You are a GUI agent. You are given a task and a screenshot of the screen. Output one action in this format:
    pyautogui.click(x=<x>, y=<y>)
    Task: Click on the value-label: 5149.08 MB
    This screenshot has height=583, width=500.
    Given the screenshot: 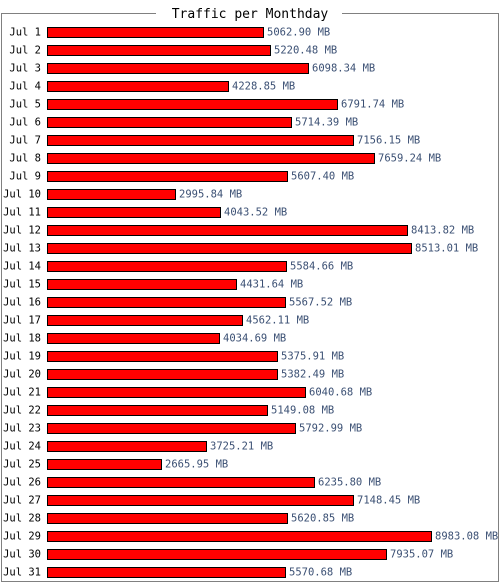 What is the action you would take?
    pyautogui.click(x=302, y=411)
    